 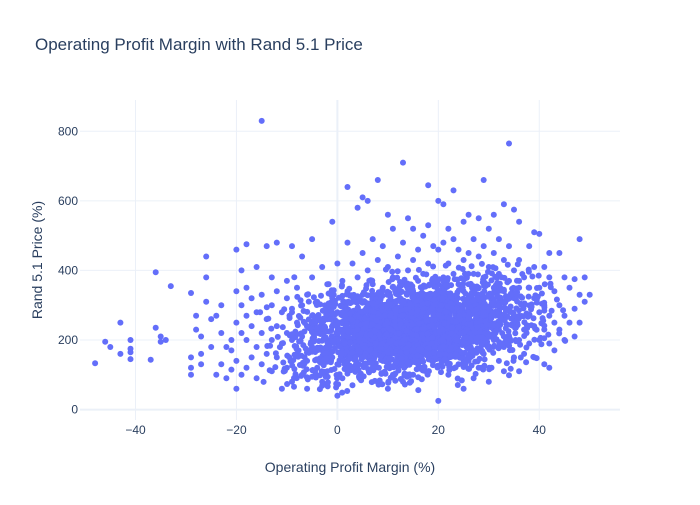 I want to click on x-tick-label: 40, so click(x=540, y=430).